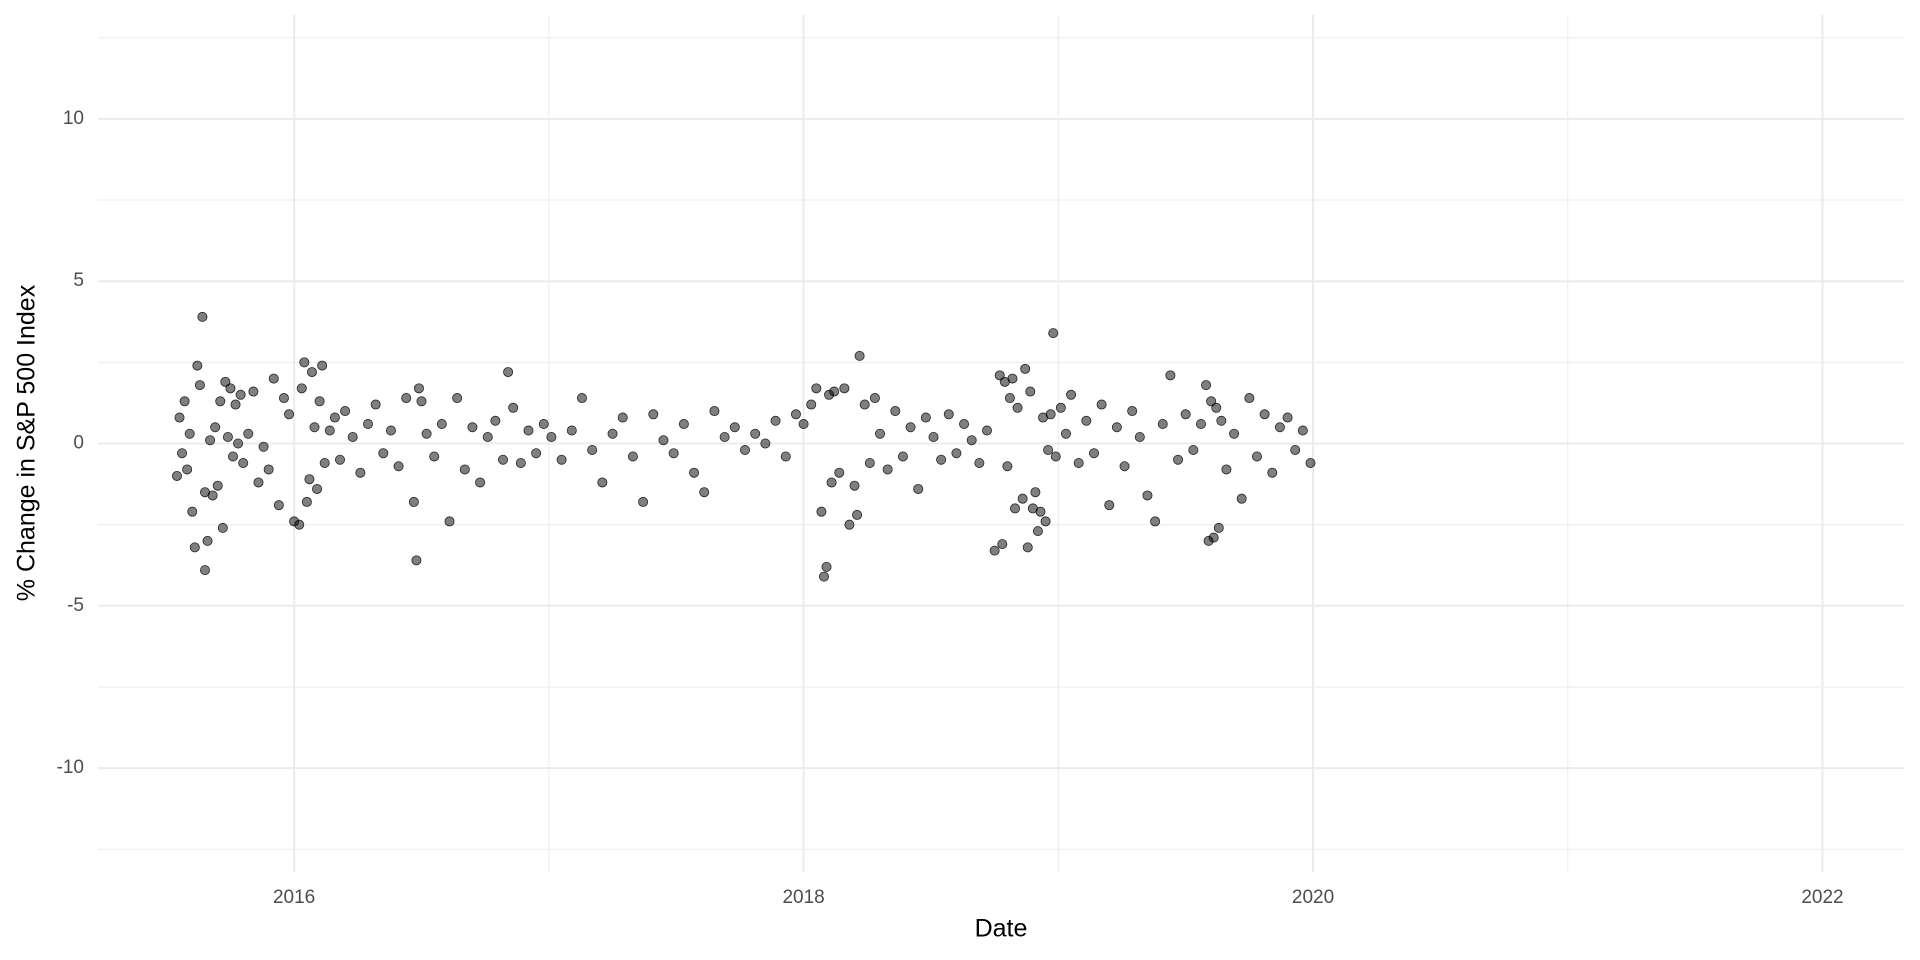 The width and height of the screenshot is (1920, 960). What do you see at coordinates (1822, 897) in the screenshot?
I see `x-tick-label: 2022` at bounding box center [1822, 897].